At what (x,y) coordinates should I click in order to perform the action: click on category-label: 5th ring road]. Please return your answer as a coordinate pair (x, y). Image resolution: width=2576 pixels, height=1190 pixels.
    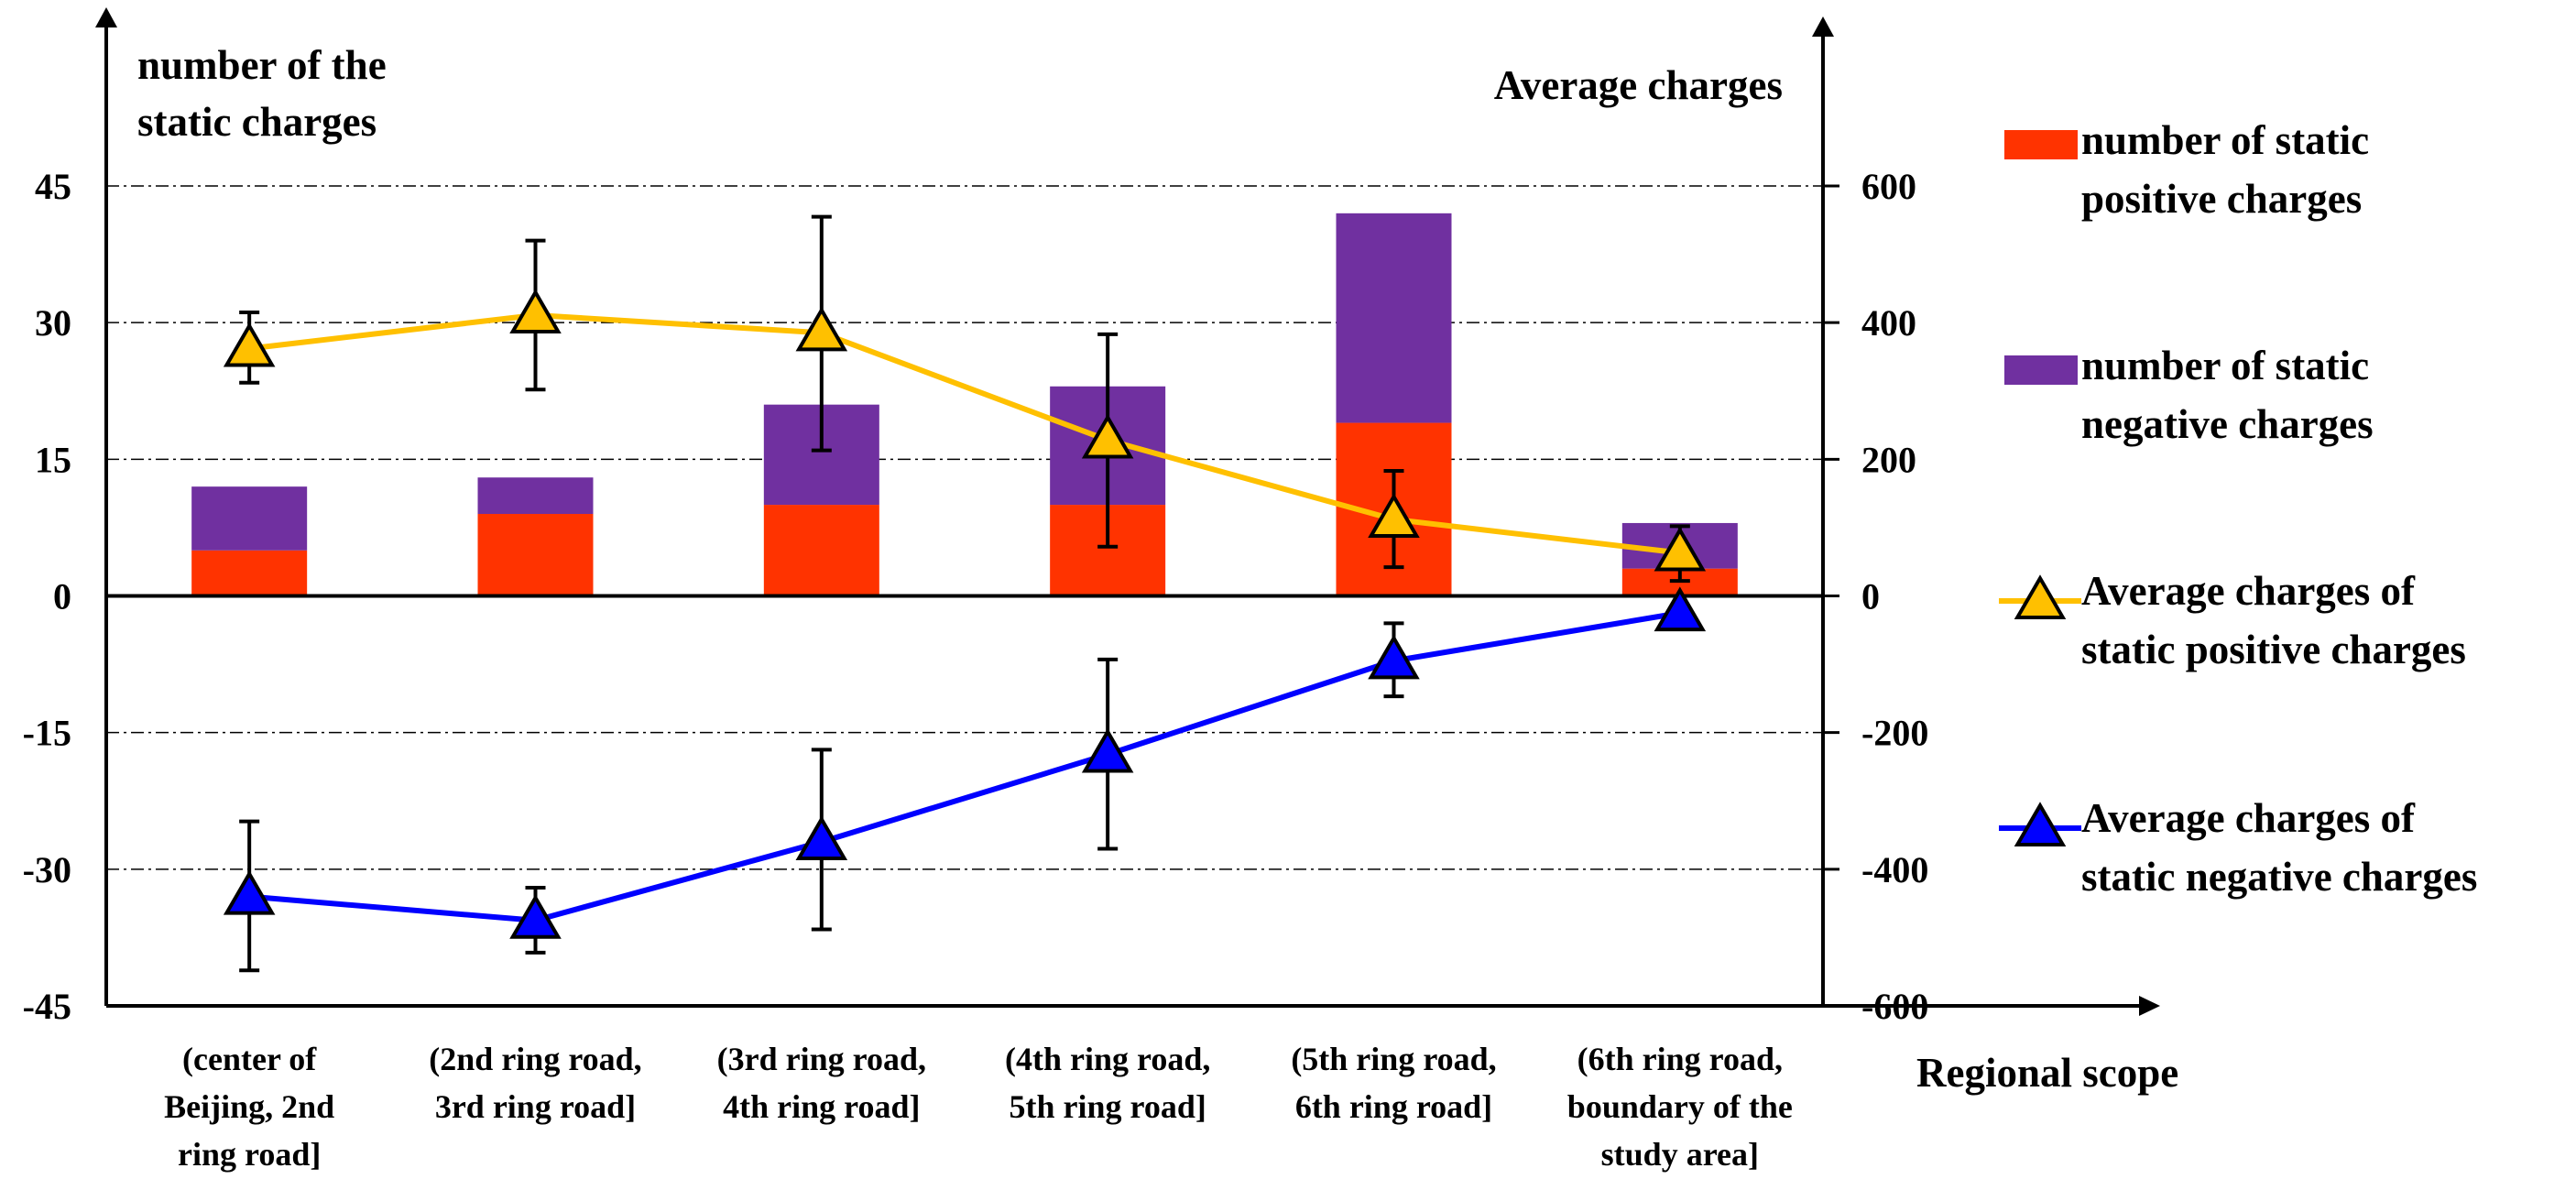
    Looking at the image, I should click on (1108, 1106).